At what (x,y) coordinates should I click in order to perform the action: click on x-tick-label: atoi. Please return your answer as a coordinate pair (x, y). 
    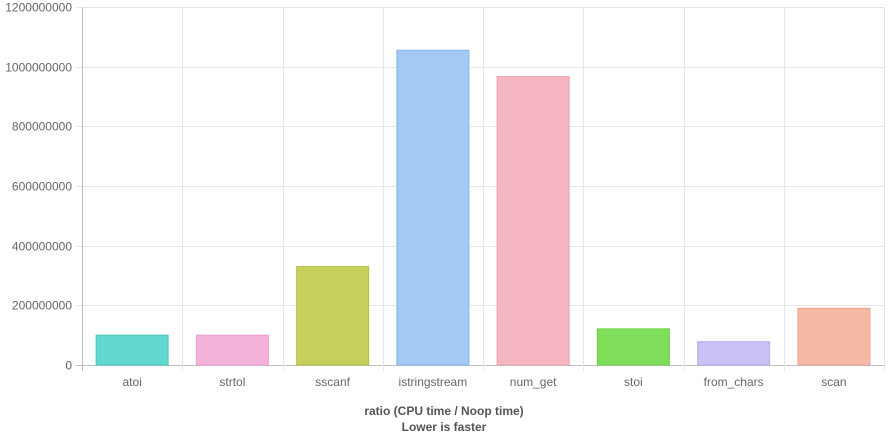
    Looking at the image, I should click on (131, 382).